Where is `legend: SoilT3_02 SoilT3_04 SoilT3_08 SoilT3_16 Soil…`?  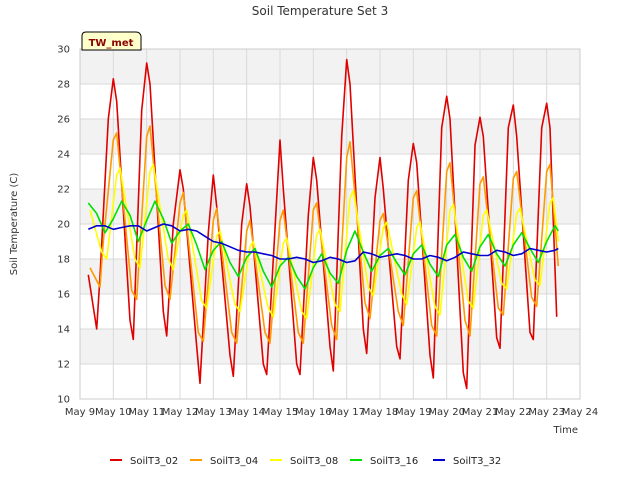
legend: SoilT3_02 SoilT3_04 SoilT3_08 SoilT3_16 Soil… is located at coordinates (305, 461).